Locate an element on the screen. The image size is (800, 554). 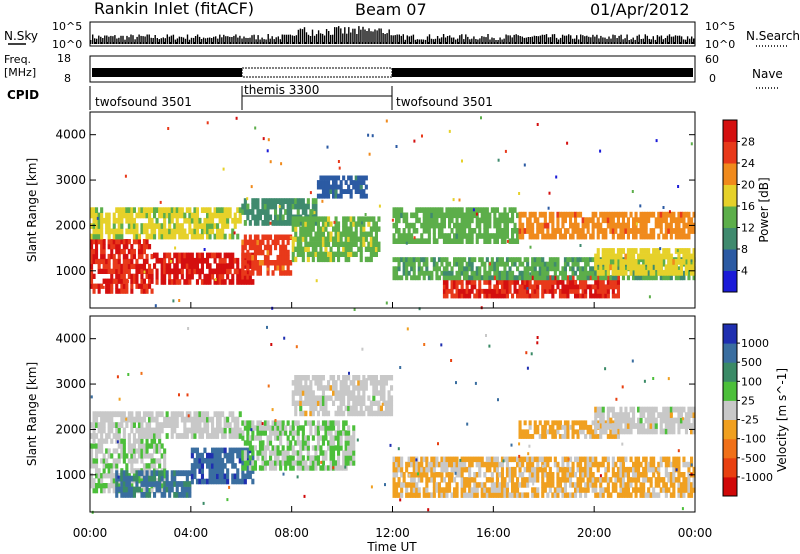
noise-right-tick-bottom: 10^0 is located at coordinates (720, 44).